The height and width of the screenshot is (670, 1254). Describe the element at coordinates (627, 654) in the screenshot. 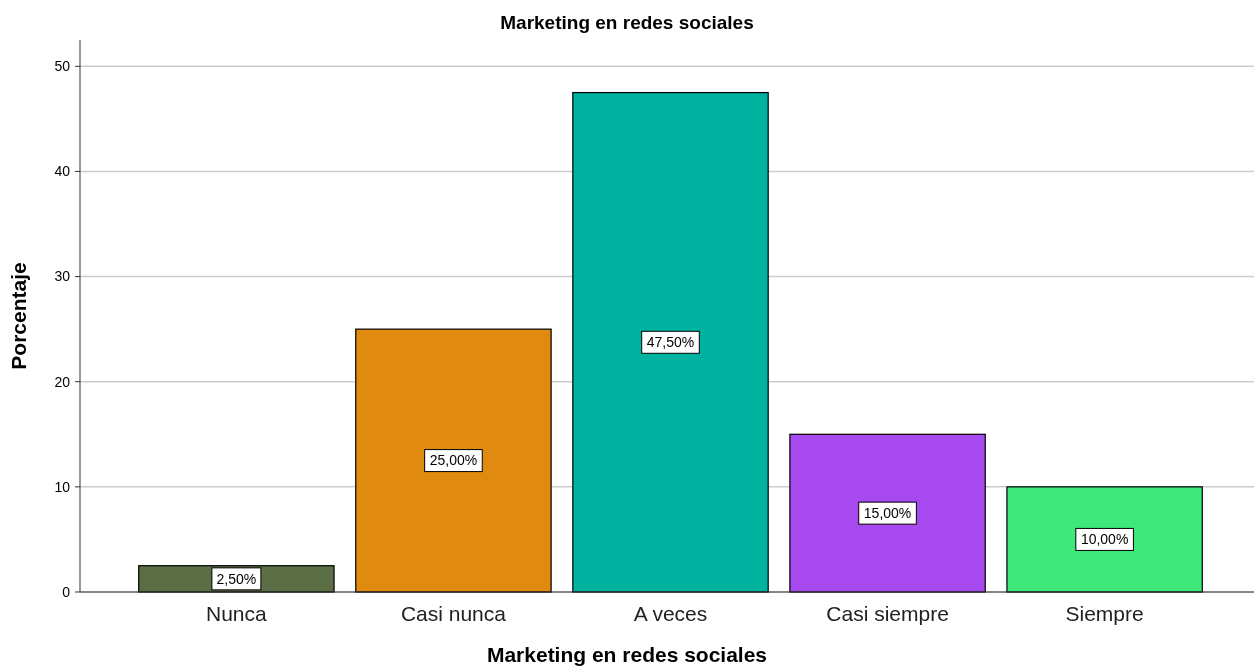

I see `x-axis-title: Marketing en redes sociales` at that location.